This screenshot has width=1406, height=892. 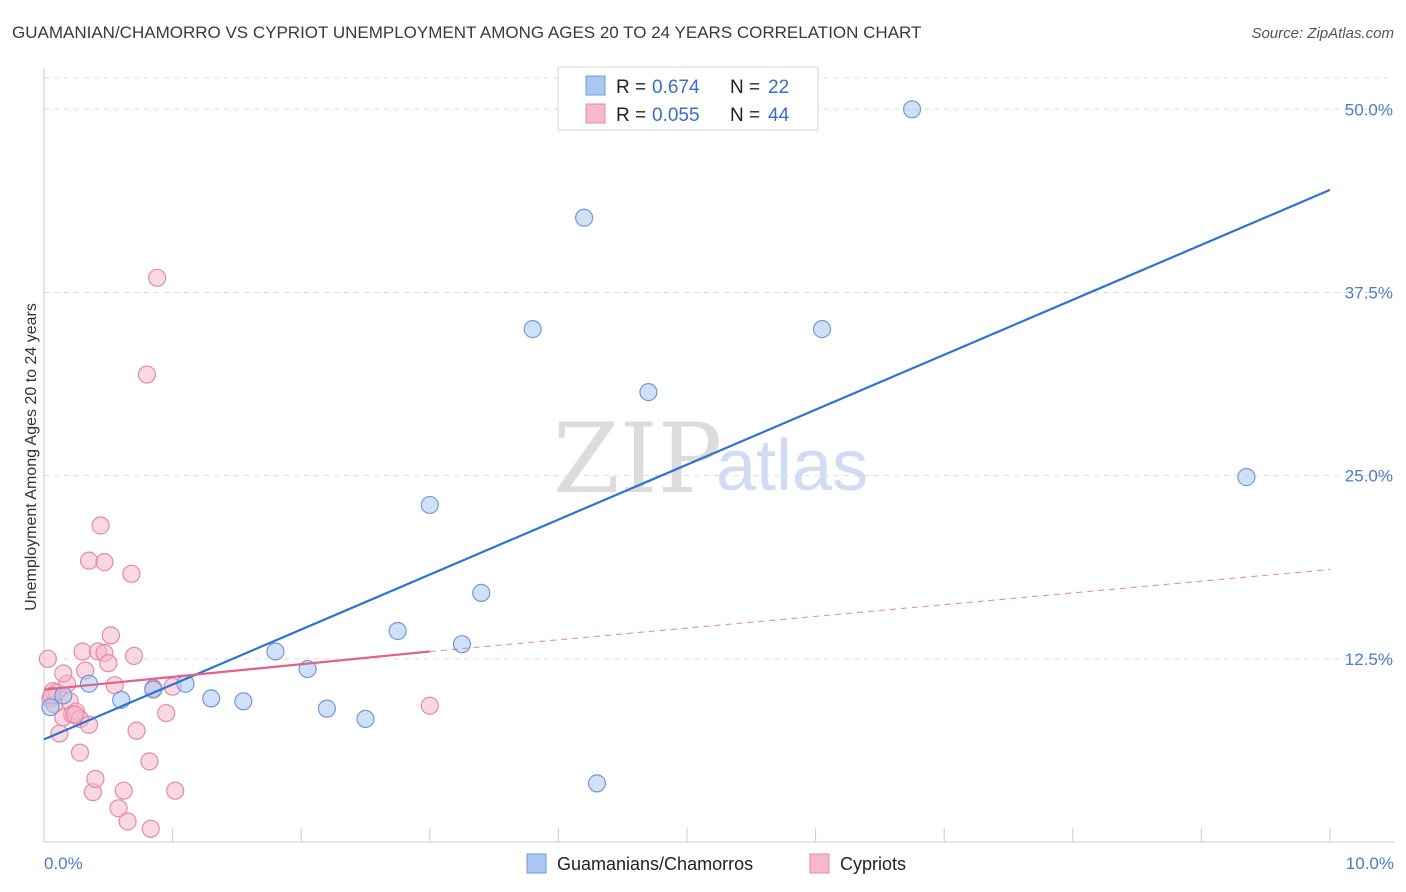 I want to click on legend-r-label-2: R =, so click(x=631, y=115).